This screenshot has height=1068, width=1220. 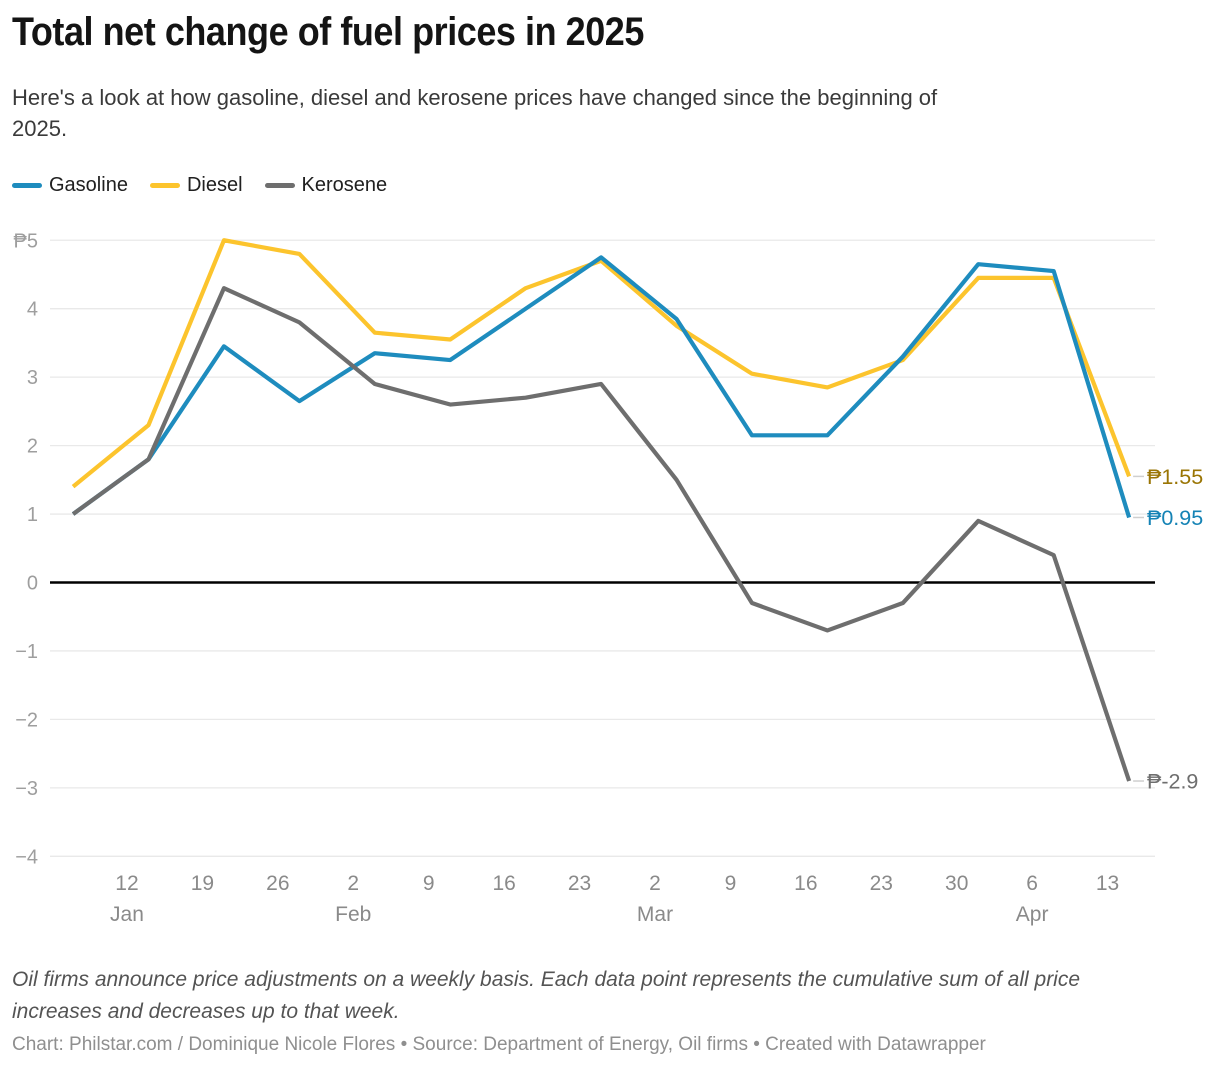 What do you see at coordinates (277, 883) in the screenshot?
I see `x-tick-label: 26` at bounding box center [277, 883].